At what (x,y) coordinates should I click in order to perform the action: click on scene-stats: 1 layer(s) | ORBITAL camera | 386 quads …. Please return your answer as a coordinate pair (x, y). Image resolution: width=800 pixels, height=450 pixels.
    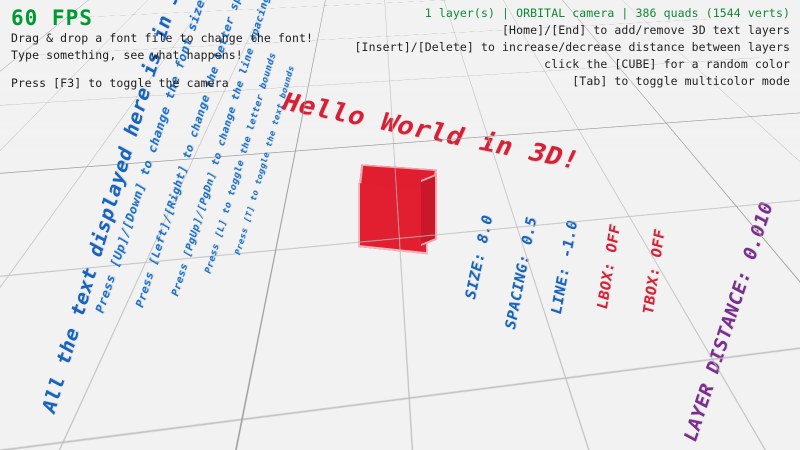
    Looking at the image, I should click on (607, 13).